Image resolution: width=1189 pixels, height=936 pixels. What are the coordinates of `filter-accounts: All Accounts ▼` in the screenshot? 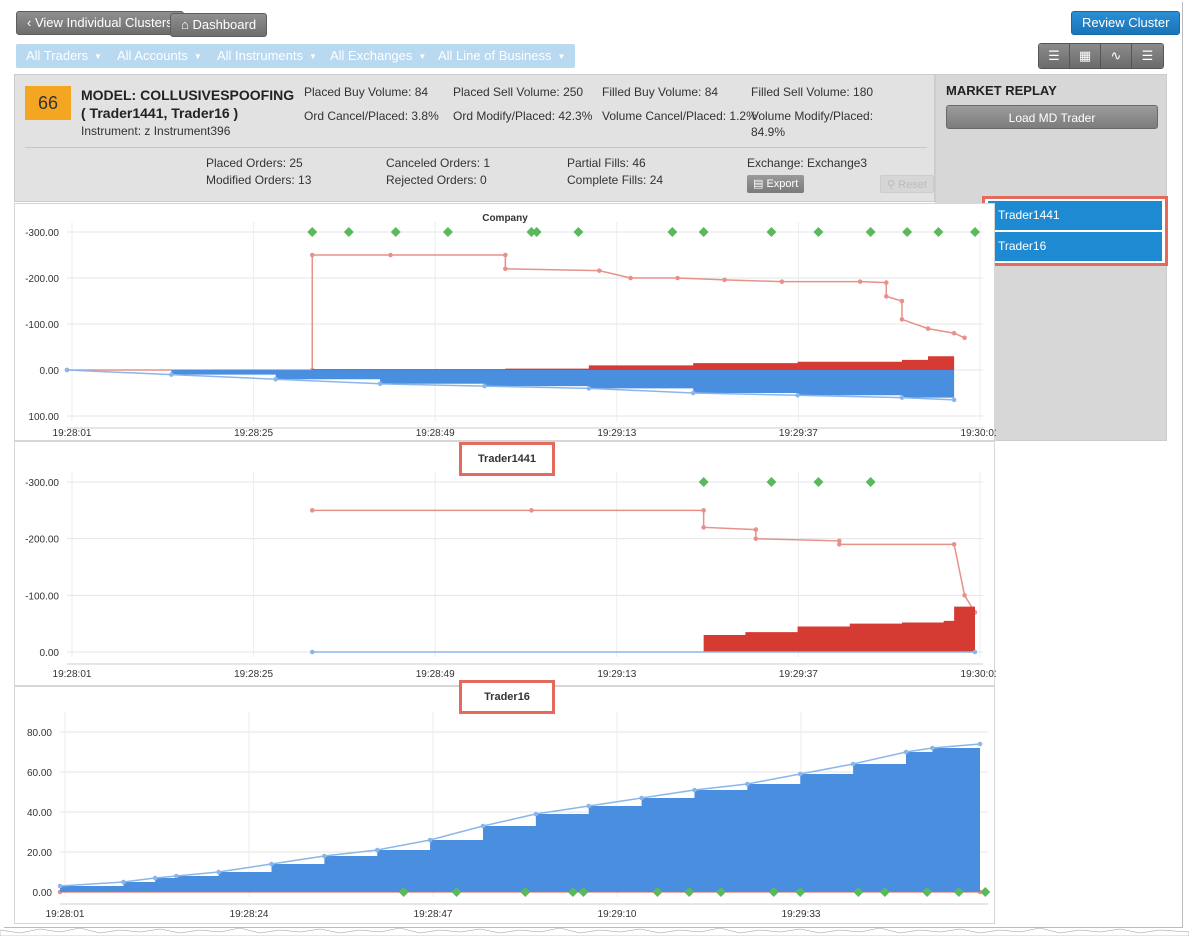 It's located at (159, 56).